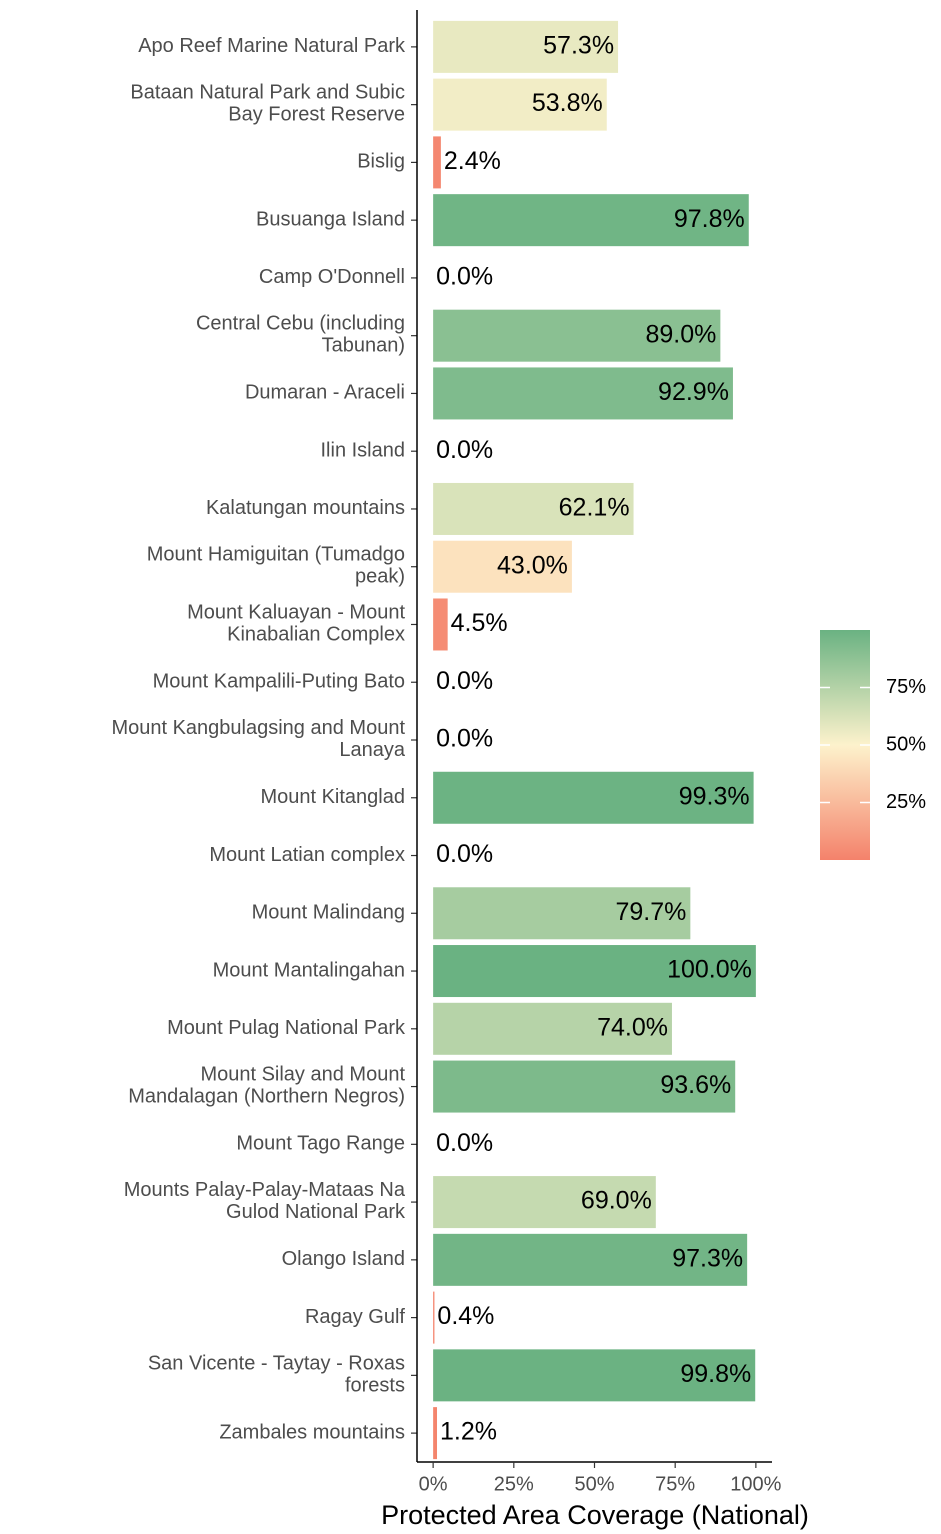 This screenshot has width=941, height=1534. What do you see at coordinates (468, 1432) in the screenshot?
I see `value-label: 1.2%` at bounding box center [468, 1432].